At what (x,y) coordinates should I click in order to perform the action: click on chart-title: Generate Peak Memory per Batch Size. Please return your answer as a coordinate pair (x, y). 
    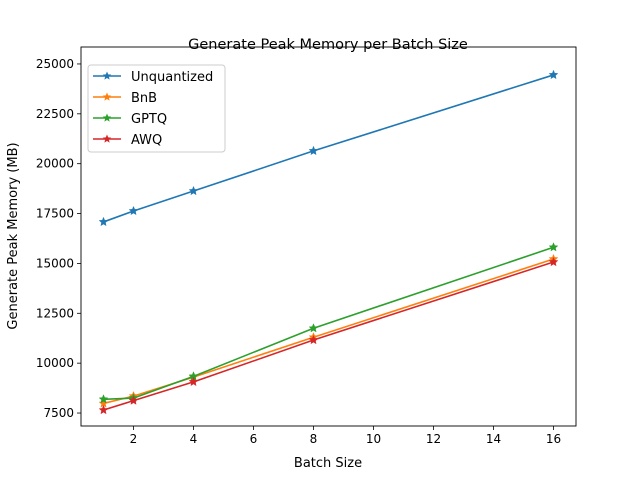
    Looking at the image, I should click on (328, 45).